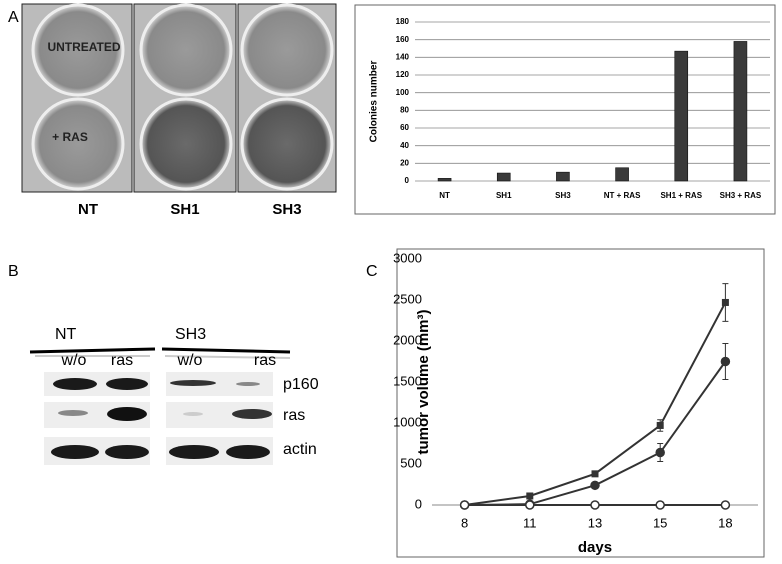 The width and height of the screenshot is (782, 564). Describe the element at coordinates (464, 522) in the screenshot. I see `x-tick-label: 8` at that location.